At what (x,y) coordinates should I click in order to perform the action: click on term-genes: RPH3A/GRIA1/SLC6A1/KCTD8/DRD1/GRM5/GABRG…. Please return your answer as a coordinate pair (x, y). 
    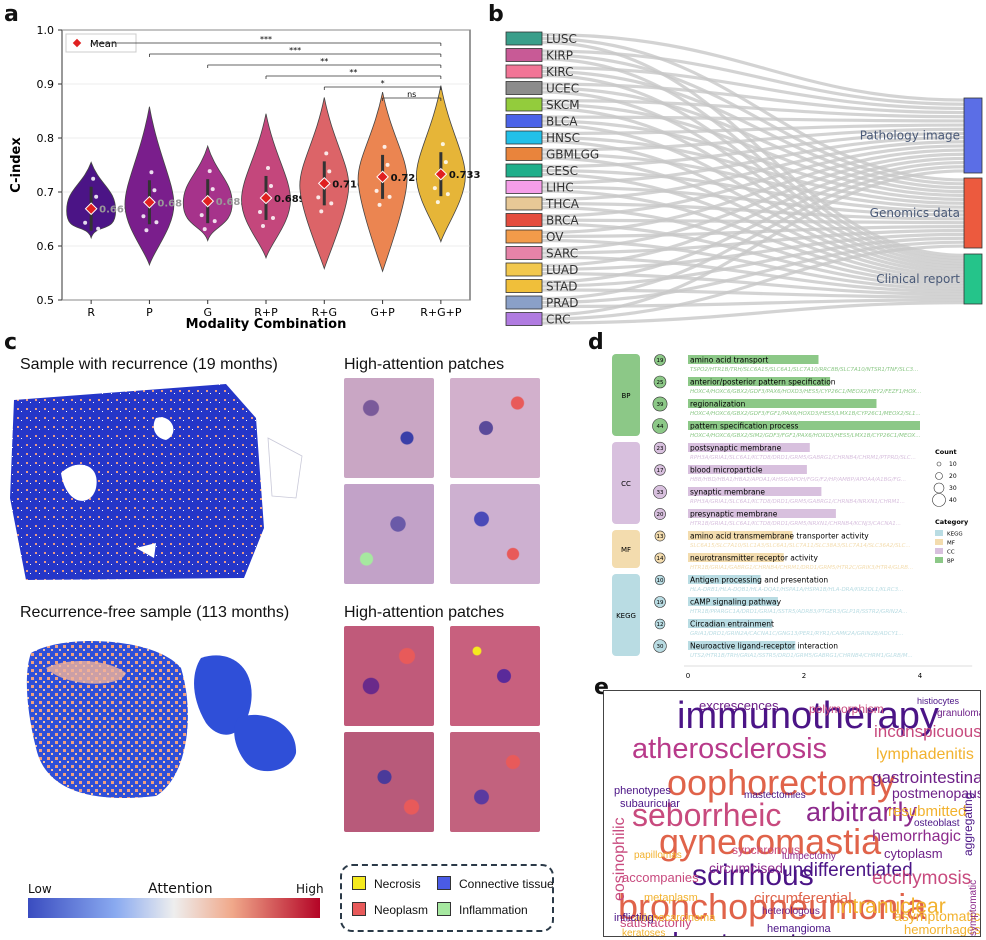
    Looking at the image, I should click on (797, 502).